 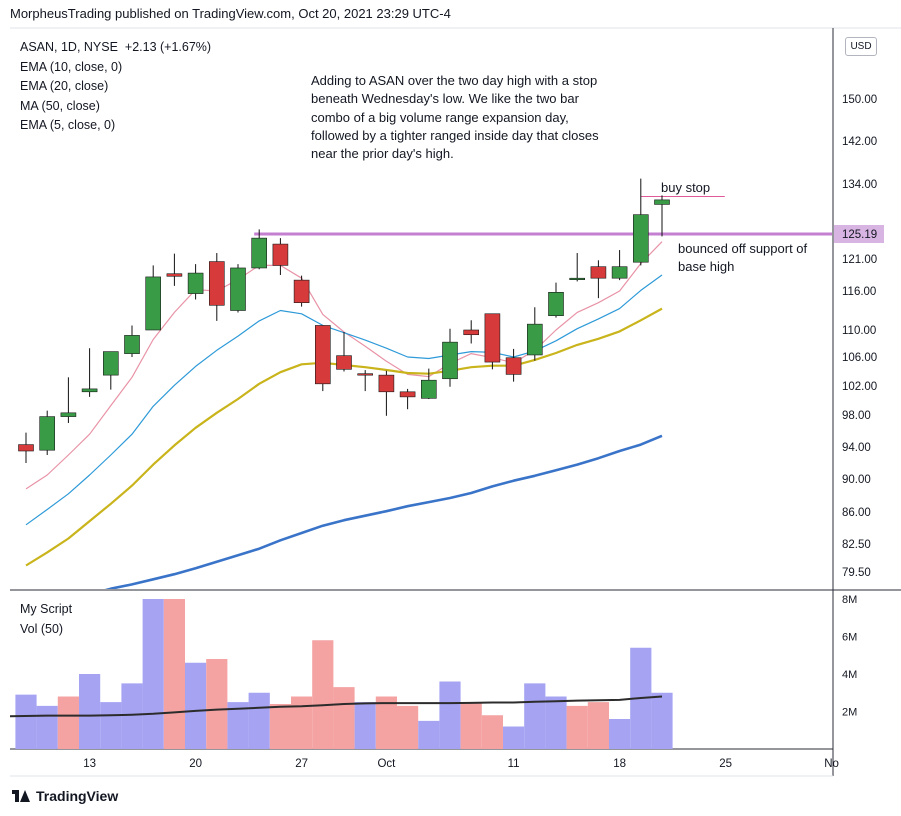 I want to click on price-tick-label: 102.00, so click(x=859, y=387).